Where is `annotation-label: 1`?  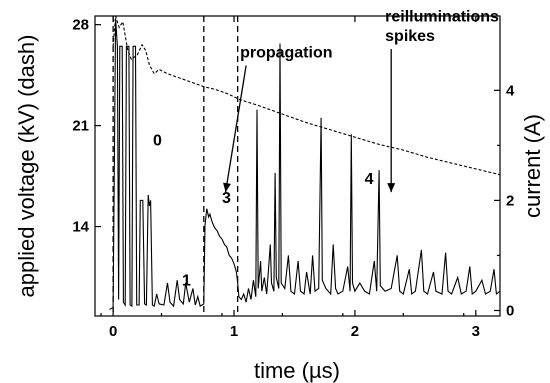
annotation-label: 1 is located at coordinates (186, 281).